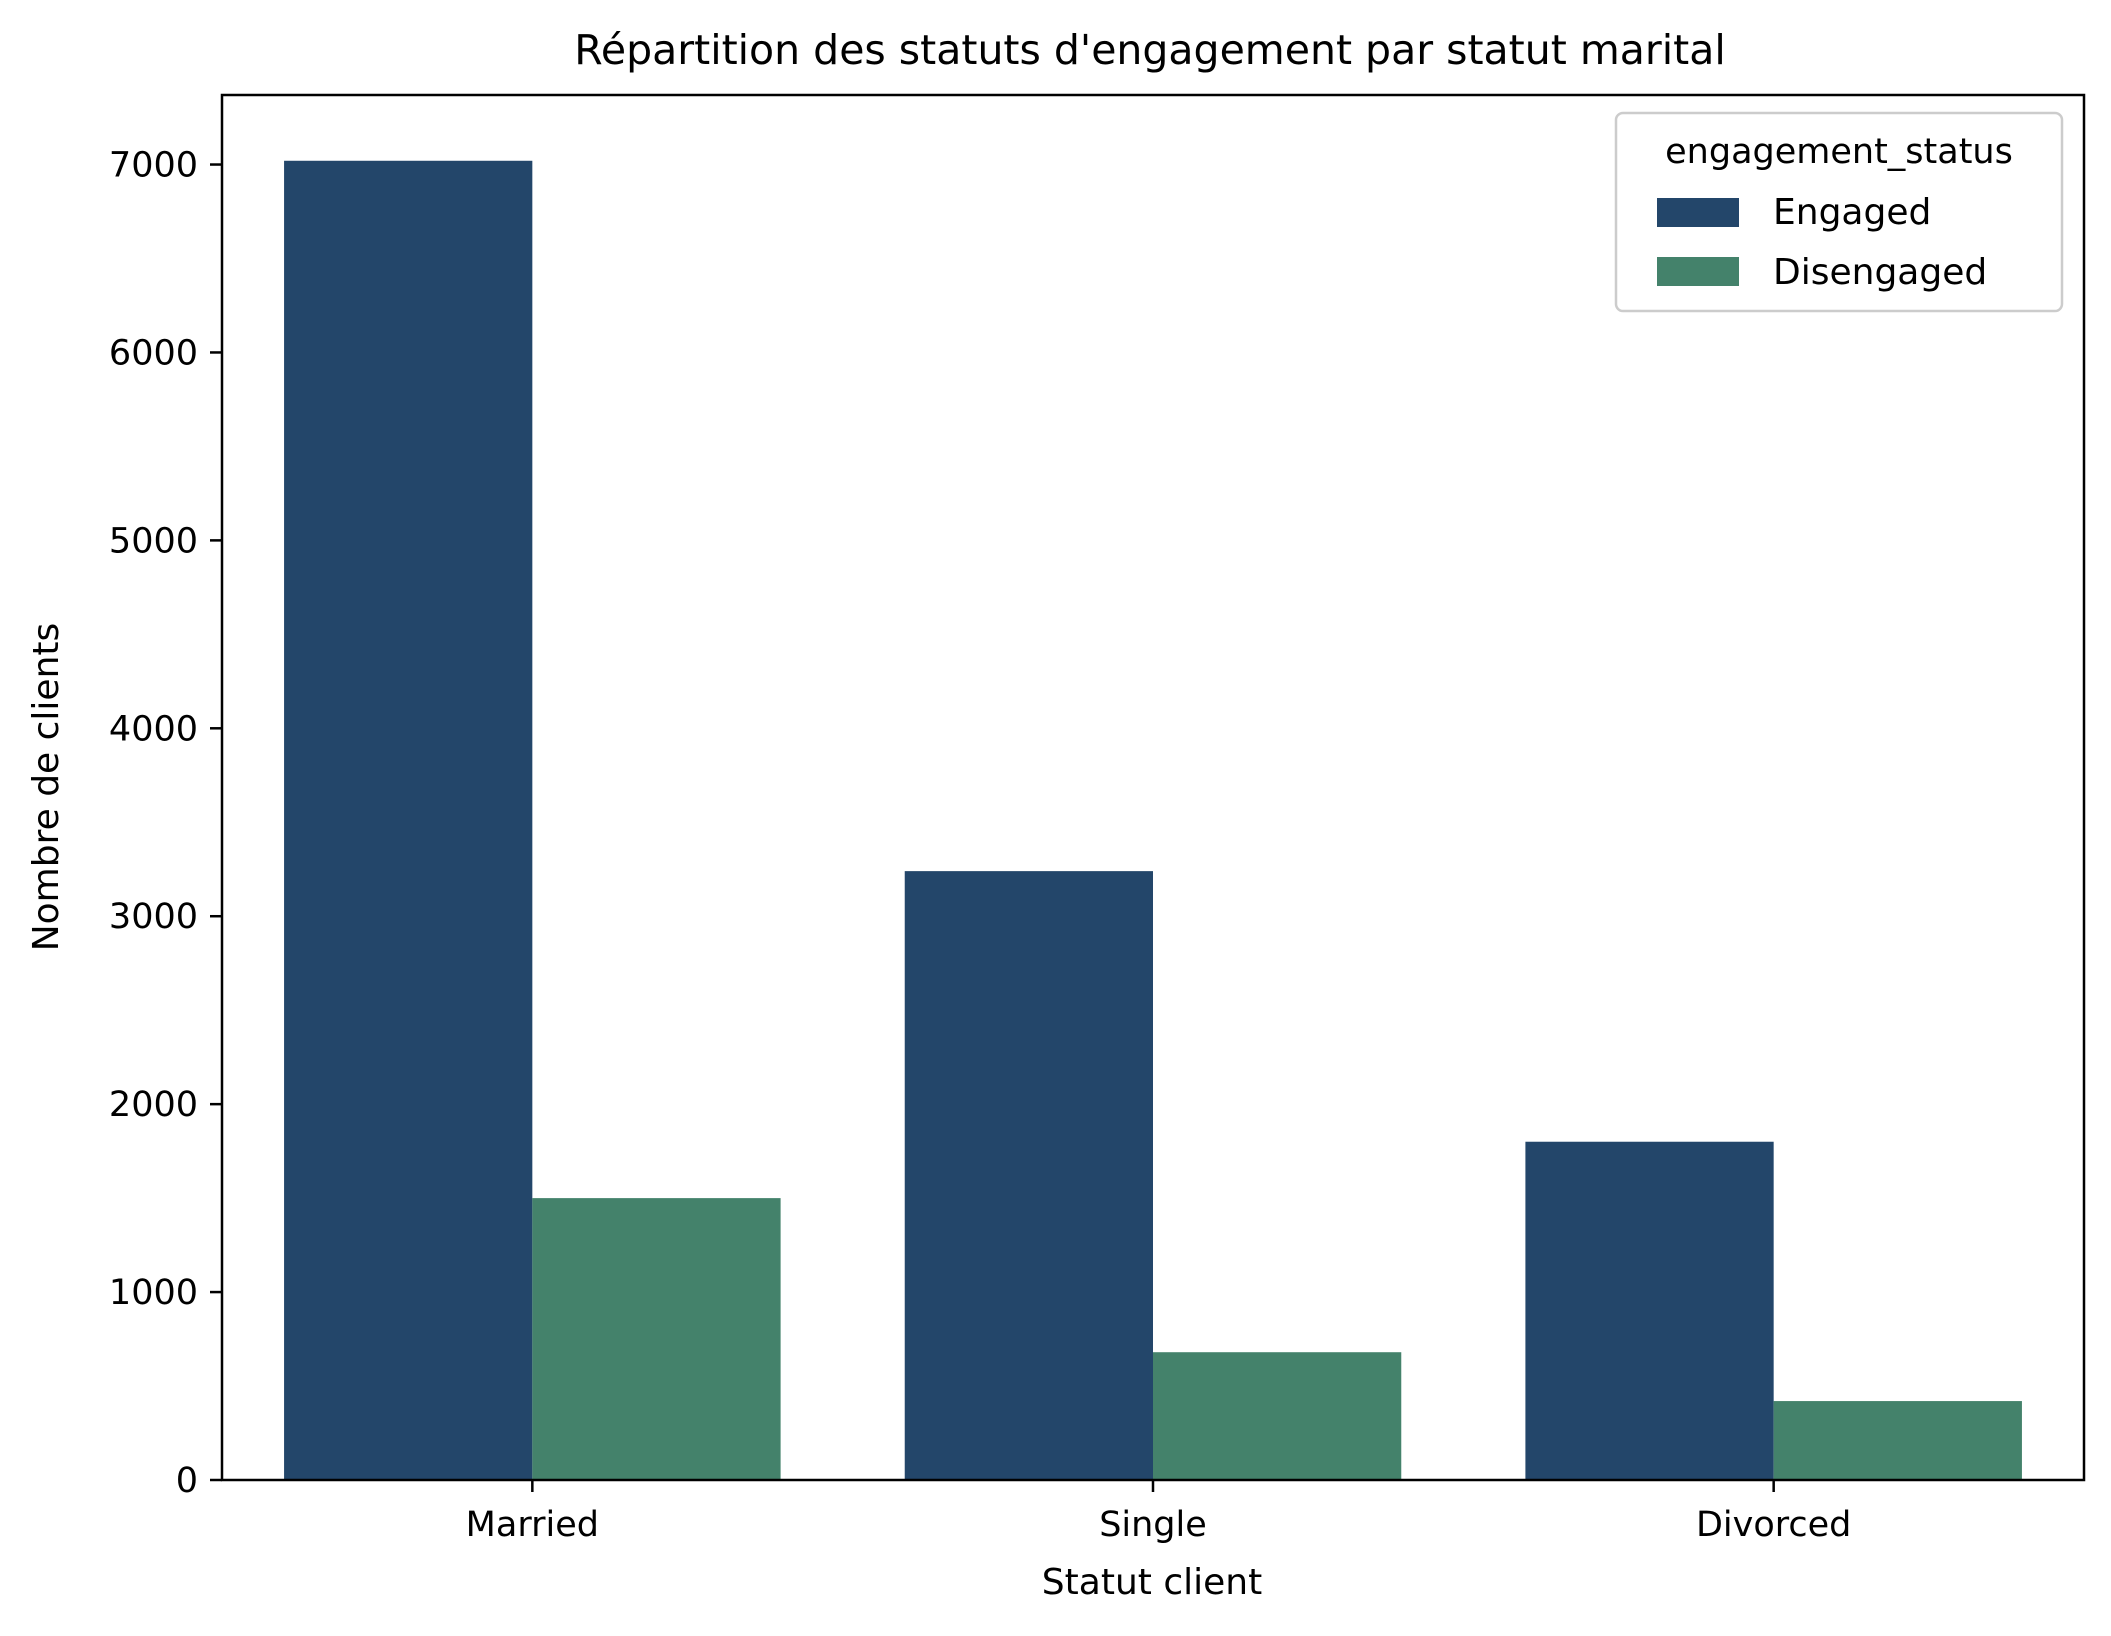 The width and height of the screenshot is (2111, 1636). I want to click on bar-divorced-disengaged, so click(1897, 1440).